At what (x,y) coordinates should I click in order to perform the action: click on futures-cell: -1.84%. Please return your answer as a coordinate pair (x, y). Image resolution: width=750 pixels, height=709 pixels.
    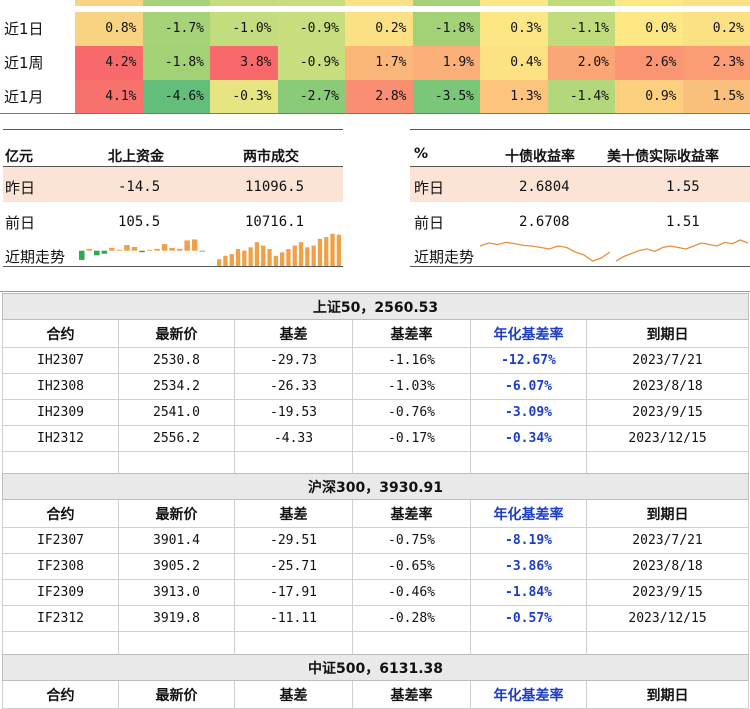
    Looking at the image, I should click on (529, 593).